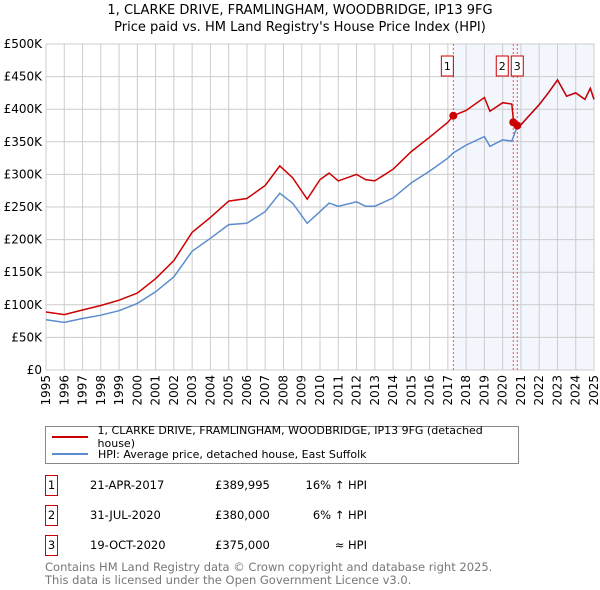  I want to click on sale-row: 2 31-JUL-2020 £380,000 6% ↑ HPI, so click(255, 516).